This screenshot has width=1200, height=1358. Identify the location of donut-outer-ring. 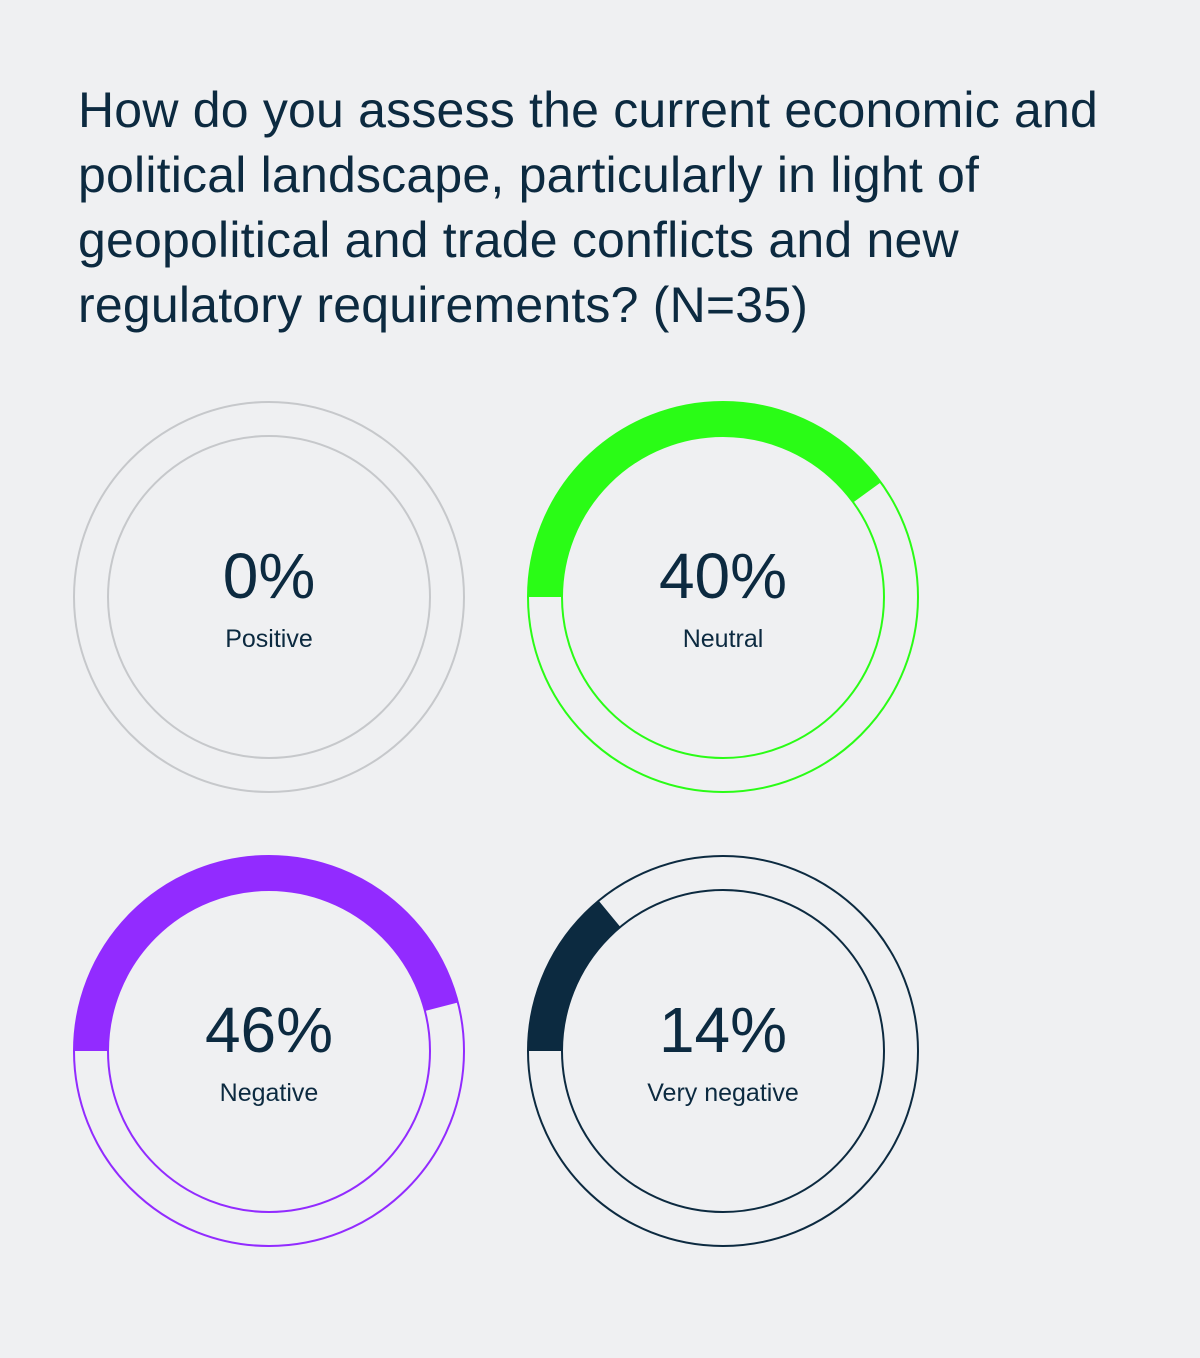
(269, 597).